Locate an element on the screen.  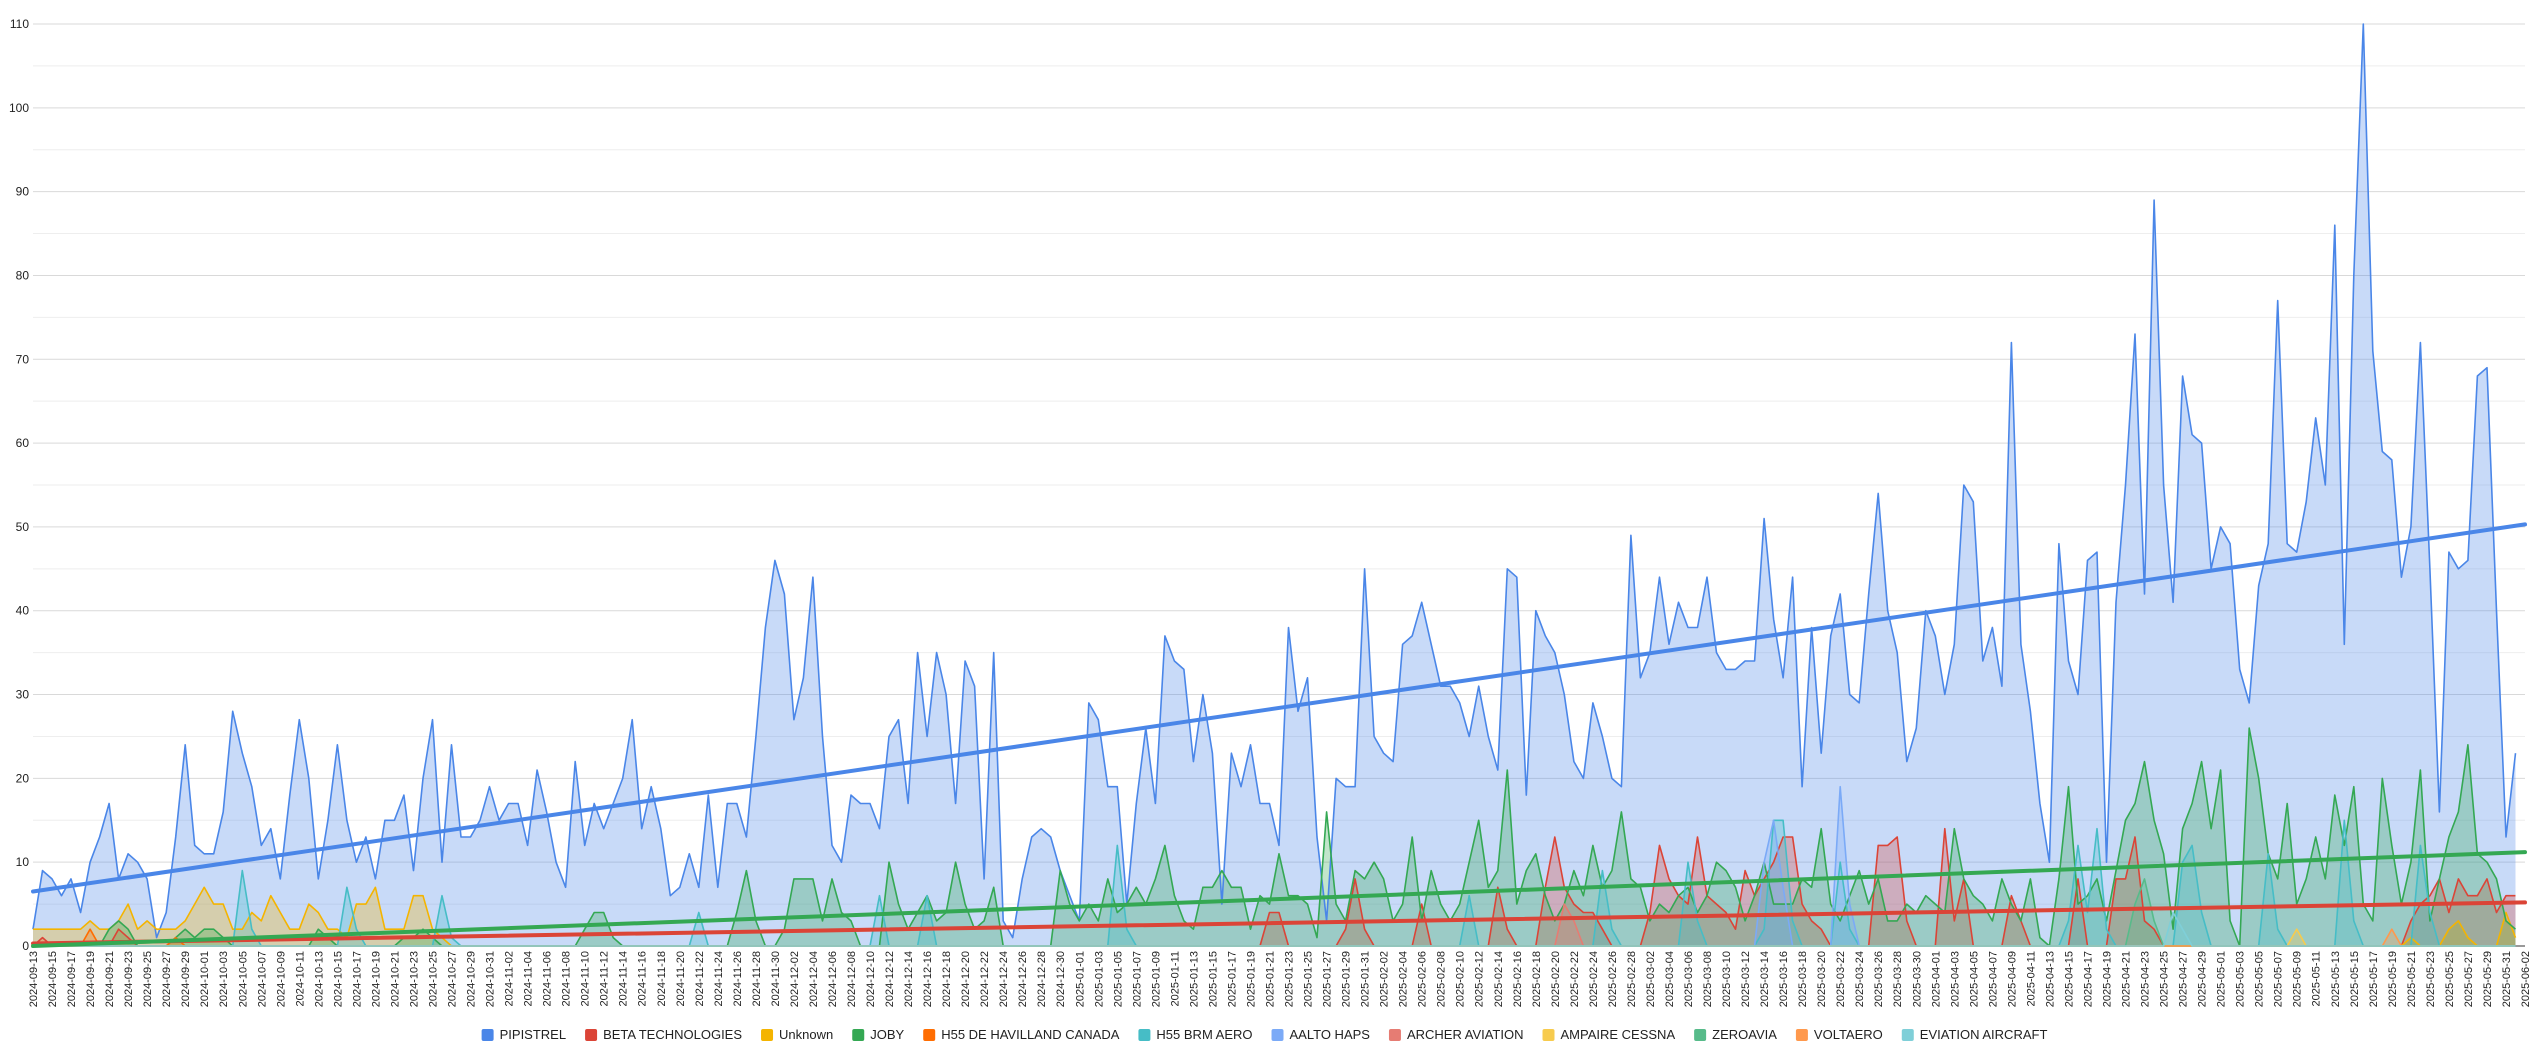
x-tick-label: 2024-10-09 is located at coordinates (281, 979).